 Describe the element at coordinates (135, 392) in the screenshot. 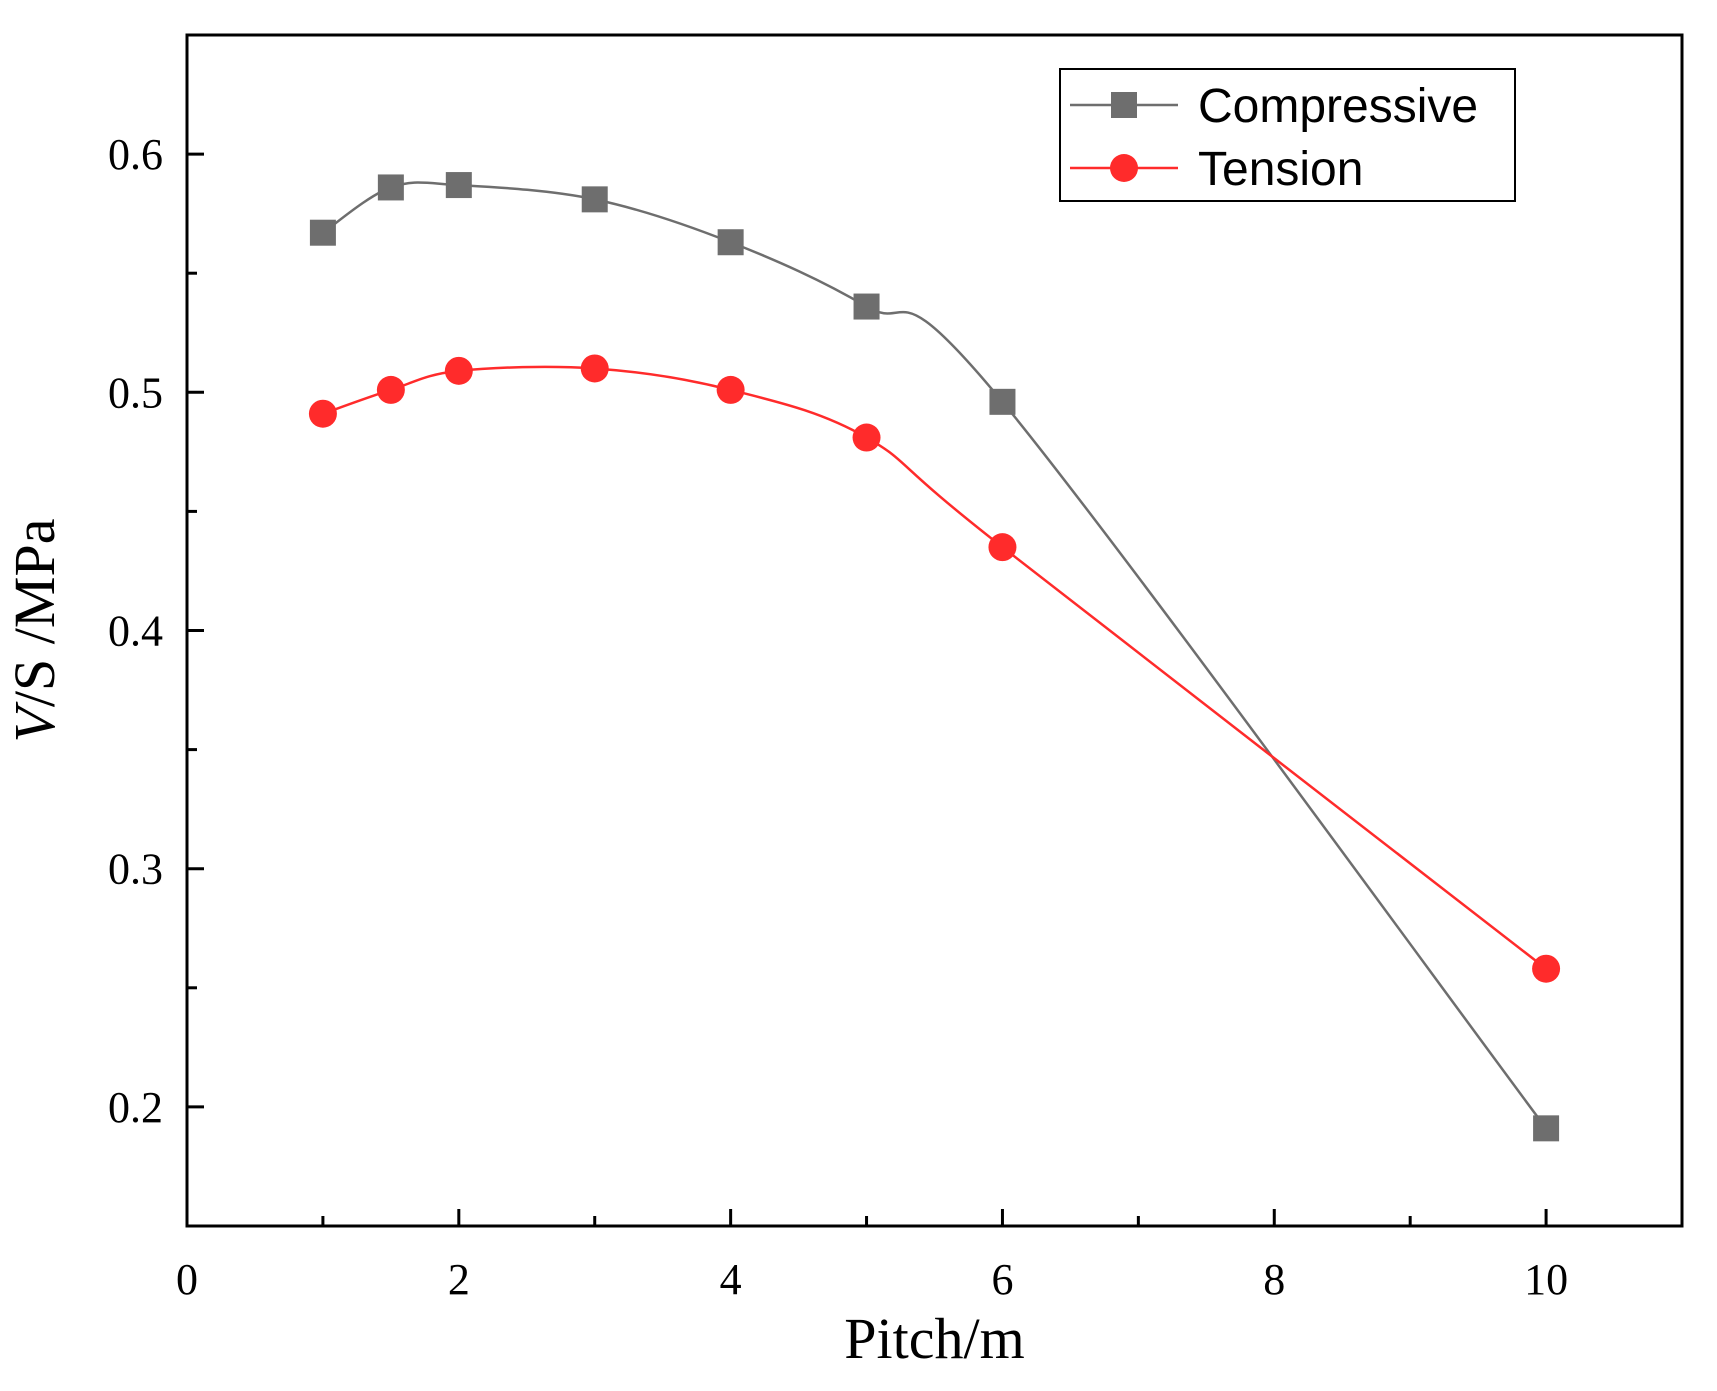

I see `y-tick-label-0.5: 0.5` at that location.